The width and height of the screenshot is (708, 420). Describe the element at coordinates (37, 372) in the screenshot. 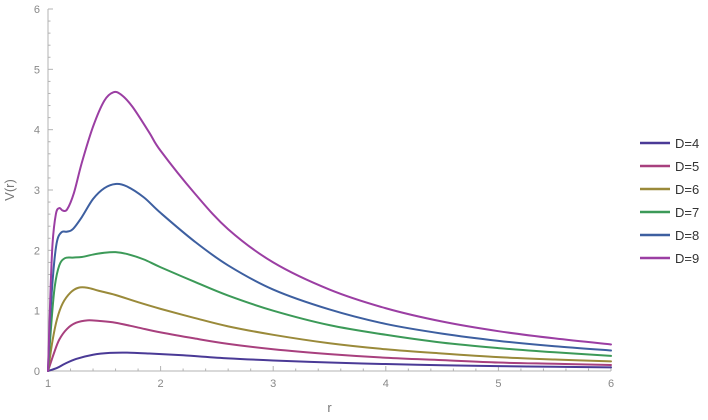

I see `y-tick-label: 0` at that location.